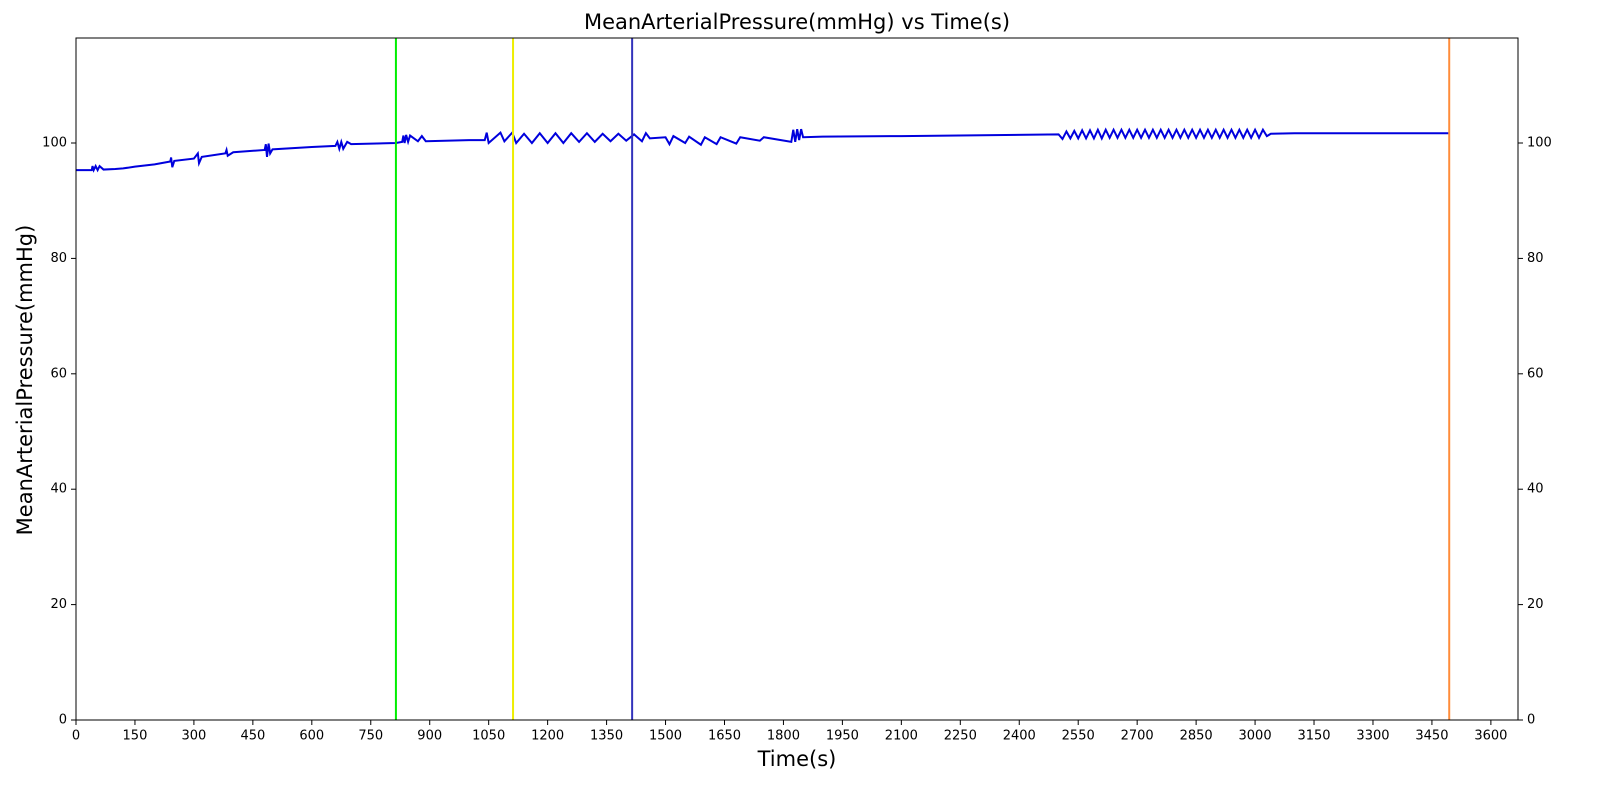  I want to click on y-tick-label-right: 40, so click(1535, 489).